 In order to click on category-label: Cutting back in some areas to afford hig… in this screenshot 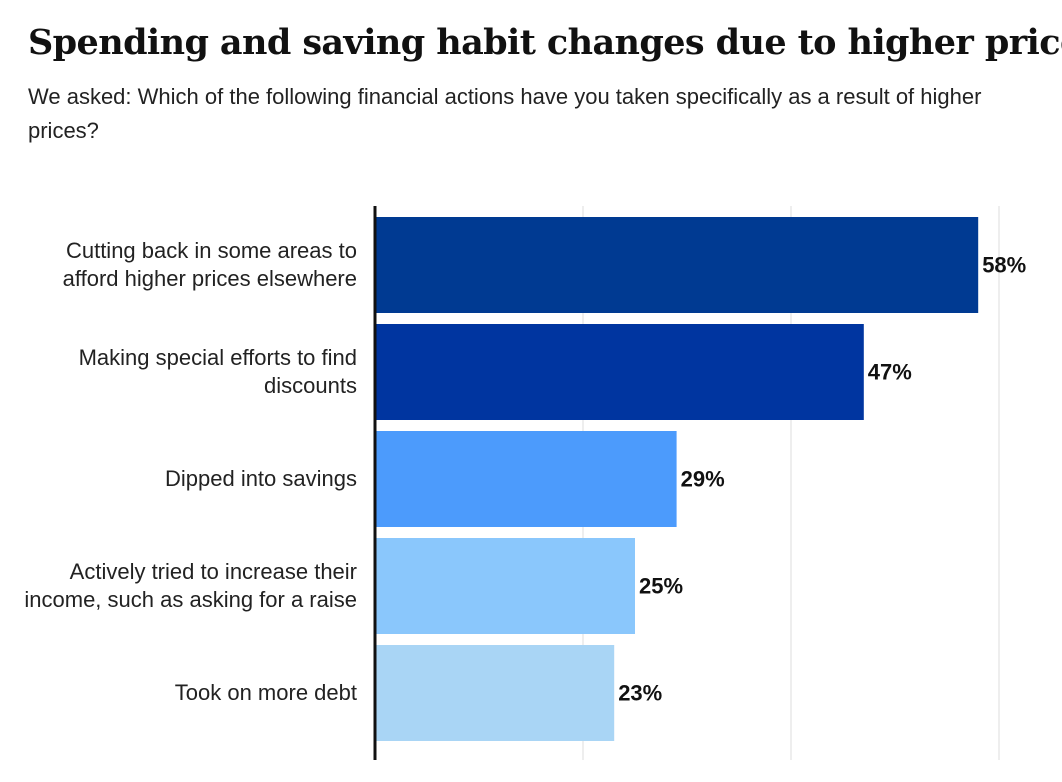, I will do `click(209, 264)`.